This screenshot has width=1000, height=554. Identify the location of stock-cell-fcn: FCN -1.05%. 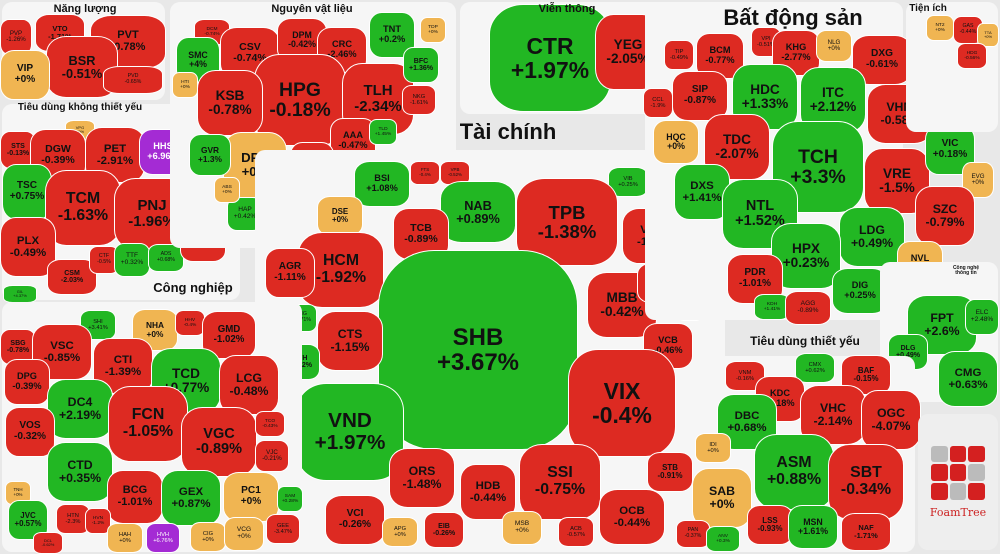
(148, 424).